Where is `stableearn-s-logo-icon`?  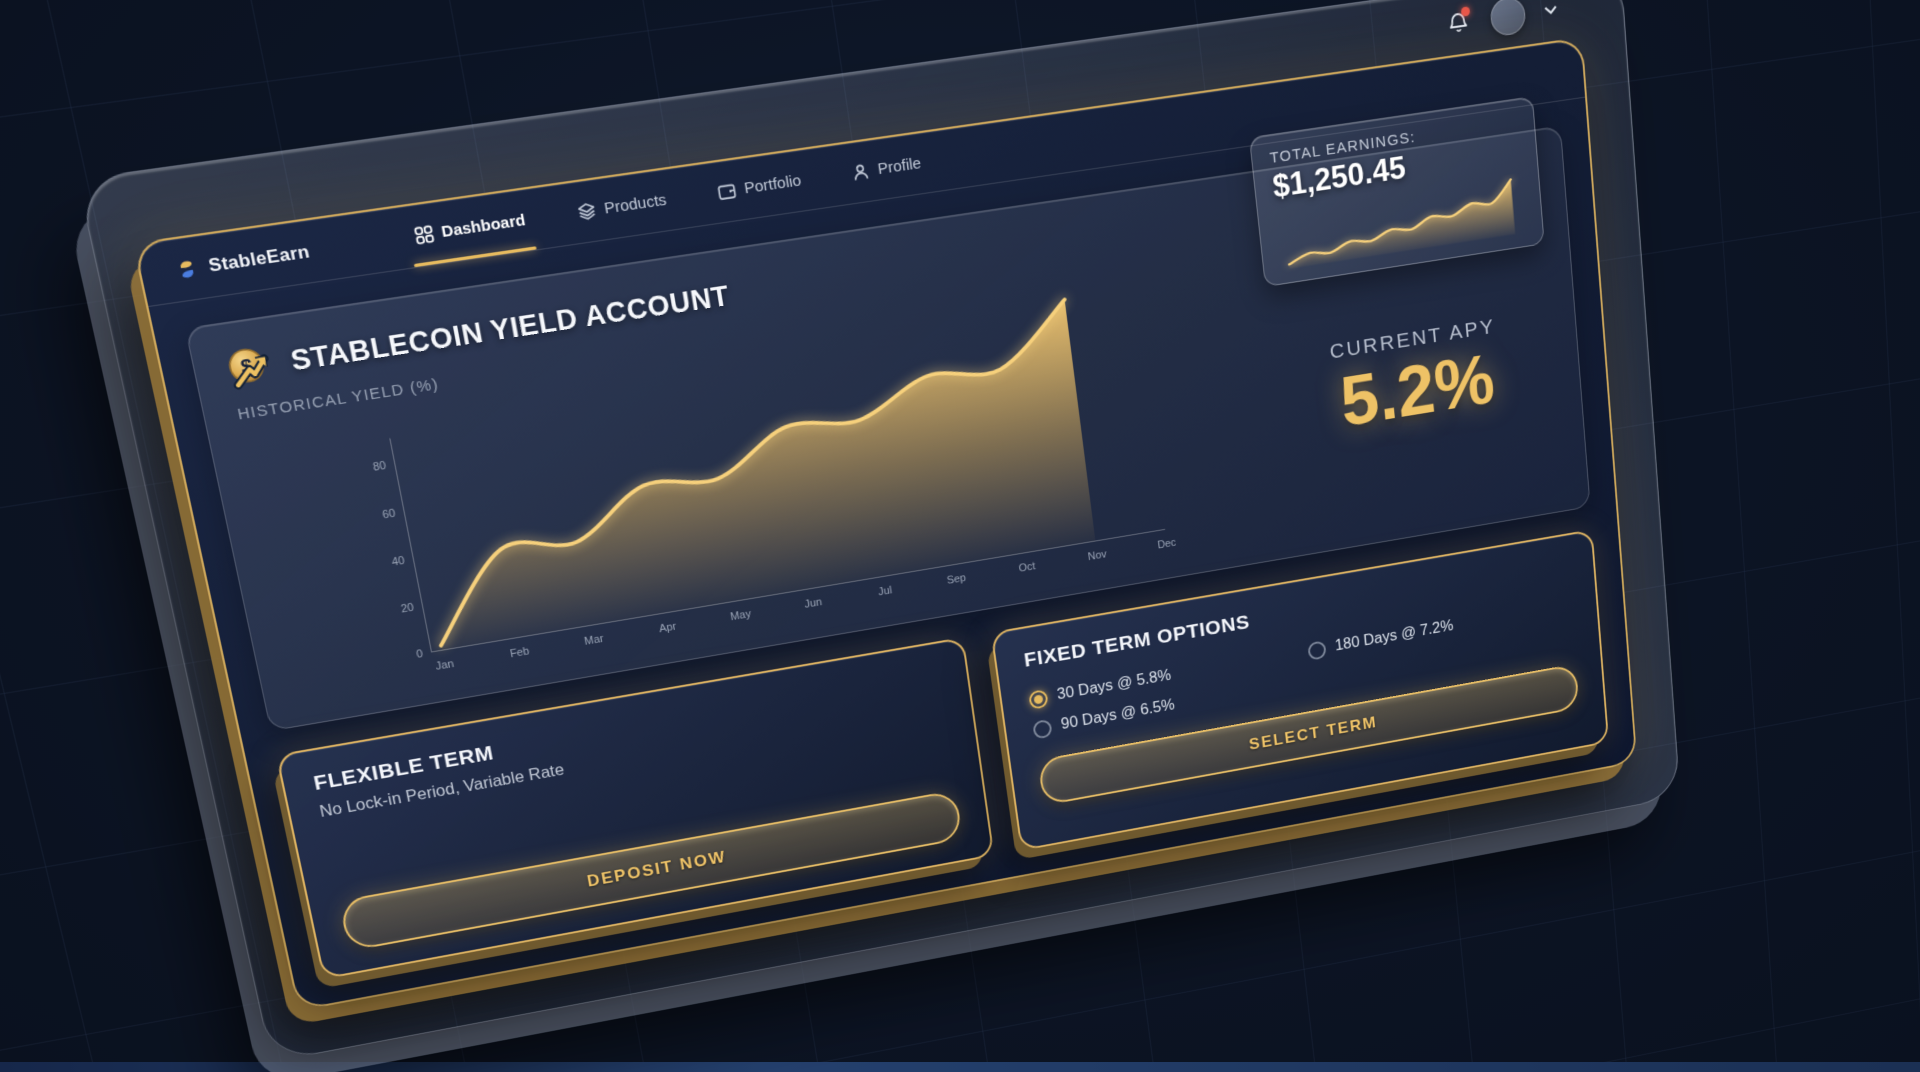
stableearn-s-logo-icon is located at coordinates (187, 269).